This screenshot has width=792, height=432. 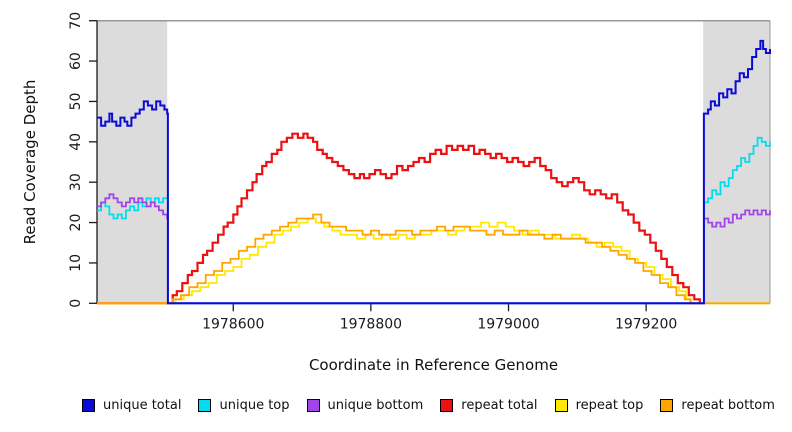 I want to click on y-tick-label: 70, so click(x=76, y=21).